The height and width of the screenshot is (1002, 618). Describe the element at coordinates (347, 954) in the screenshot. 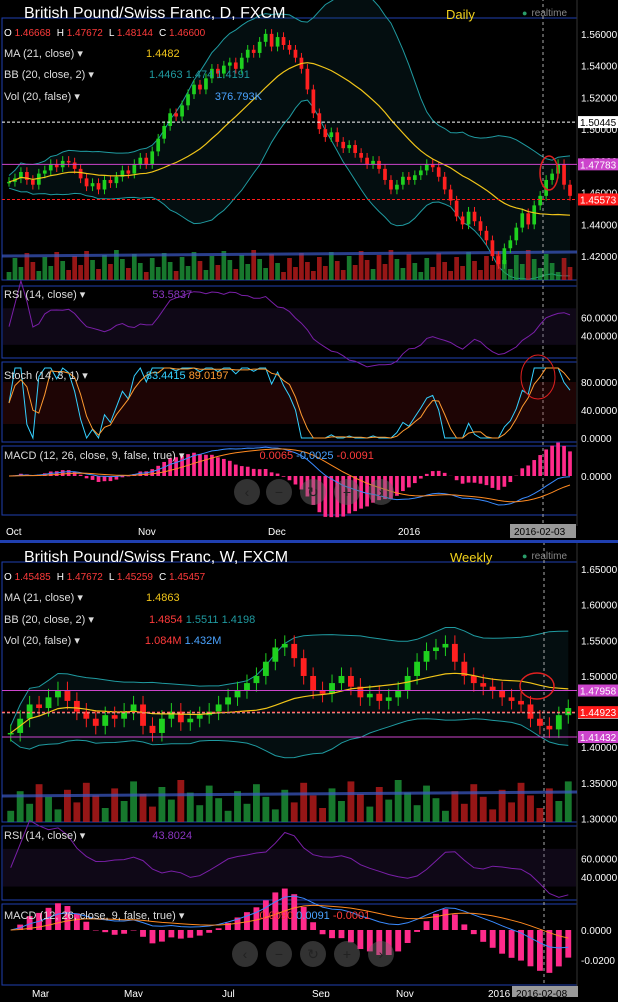

I see `weekly-zoom-in-button: +` at that location.